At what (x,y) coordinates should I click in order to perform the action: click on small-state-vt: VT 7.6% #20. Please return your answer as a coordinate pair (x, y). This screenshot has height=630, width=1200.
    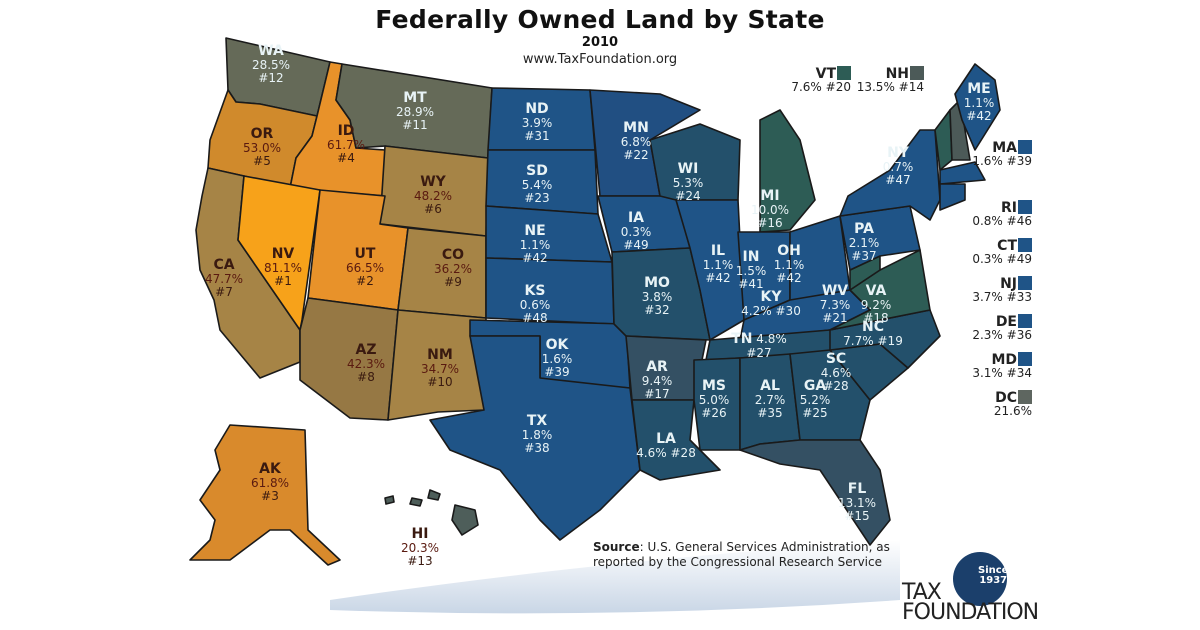
    Looking at the image, I should click on (821, 80).